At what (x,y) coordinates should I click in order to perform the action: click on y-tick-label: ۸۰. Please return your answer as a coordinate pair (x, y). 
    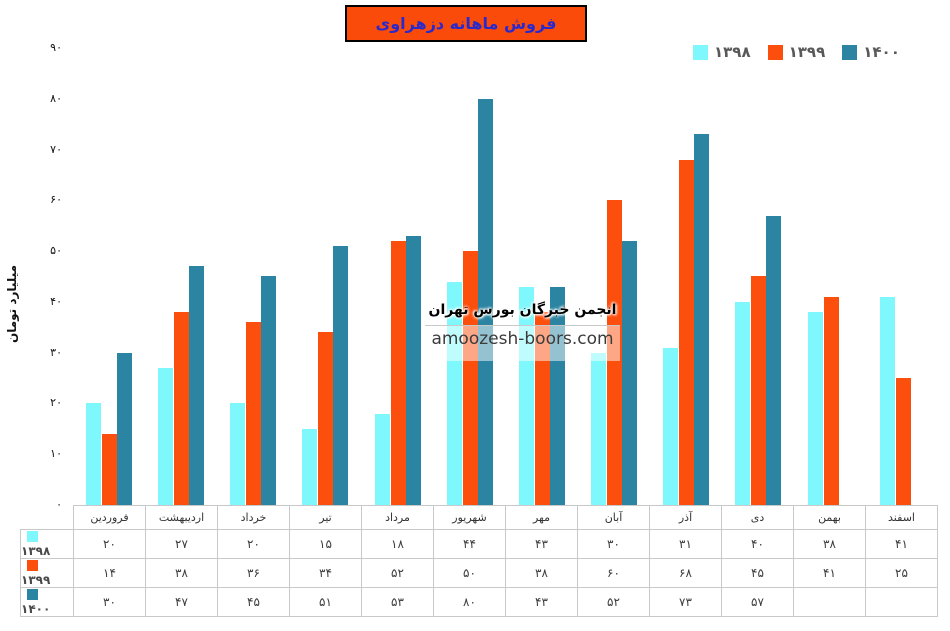
    Looking at the image, I should click on (56, 98).